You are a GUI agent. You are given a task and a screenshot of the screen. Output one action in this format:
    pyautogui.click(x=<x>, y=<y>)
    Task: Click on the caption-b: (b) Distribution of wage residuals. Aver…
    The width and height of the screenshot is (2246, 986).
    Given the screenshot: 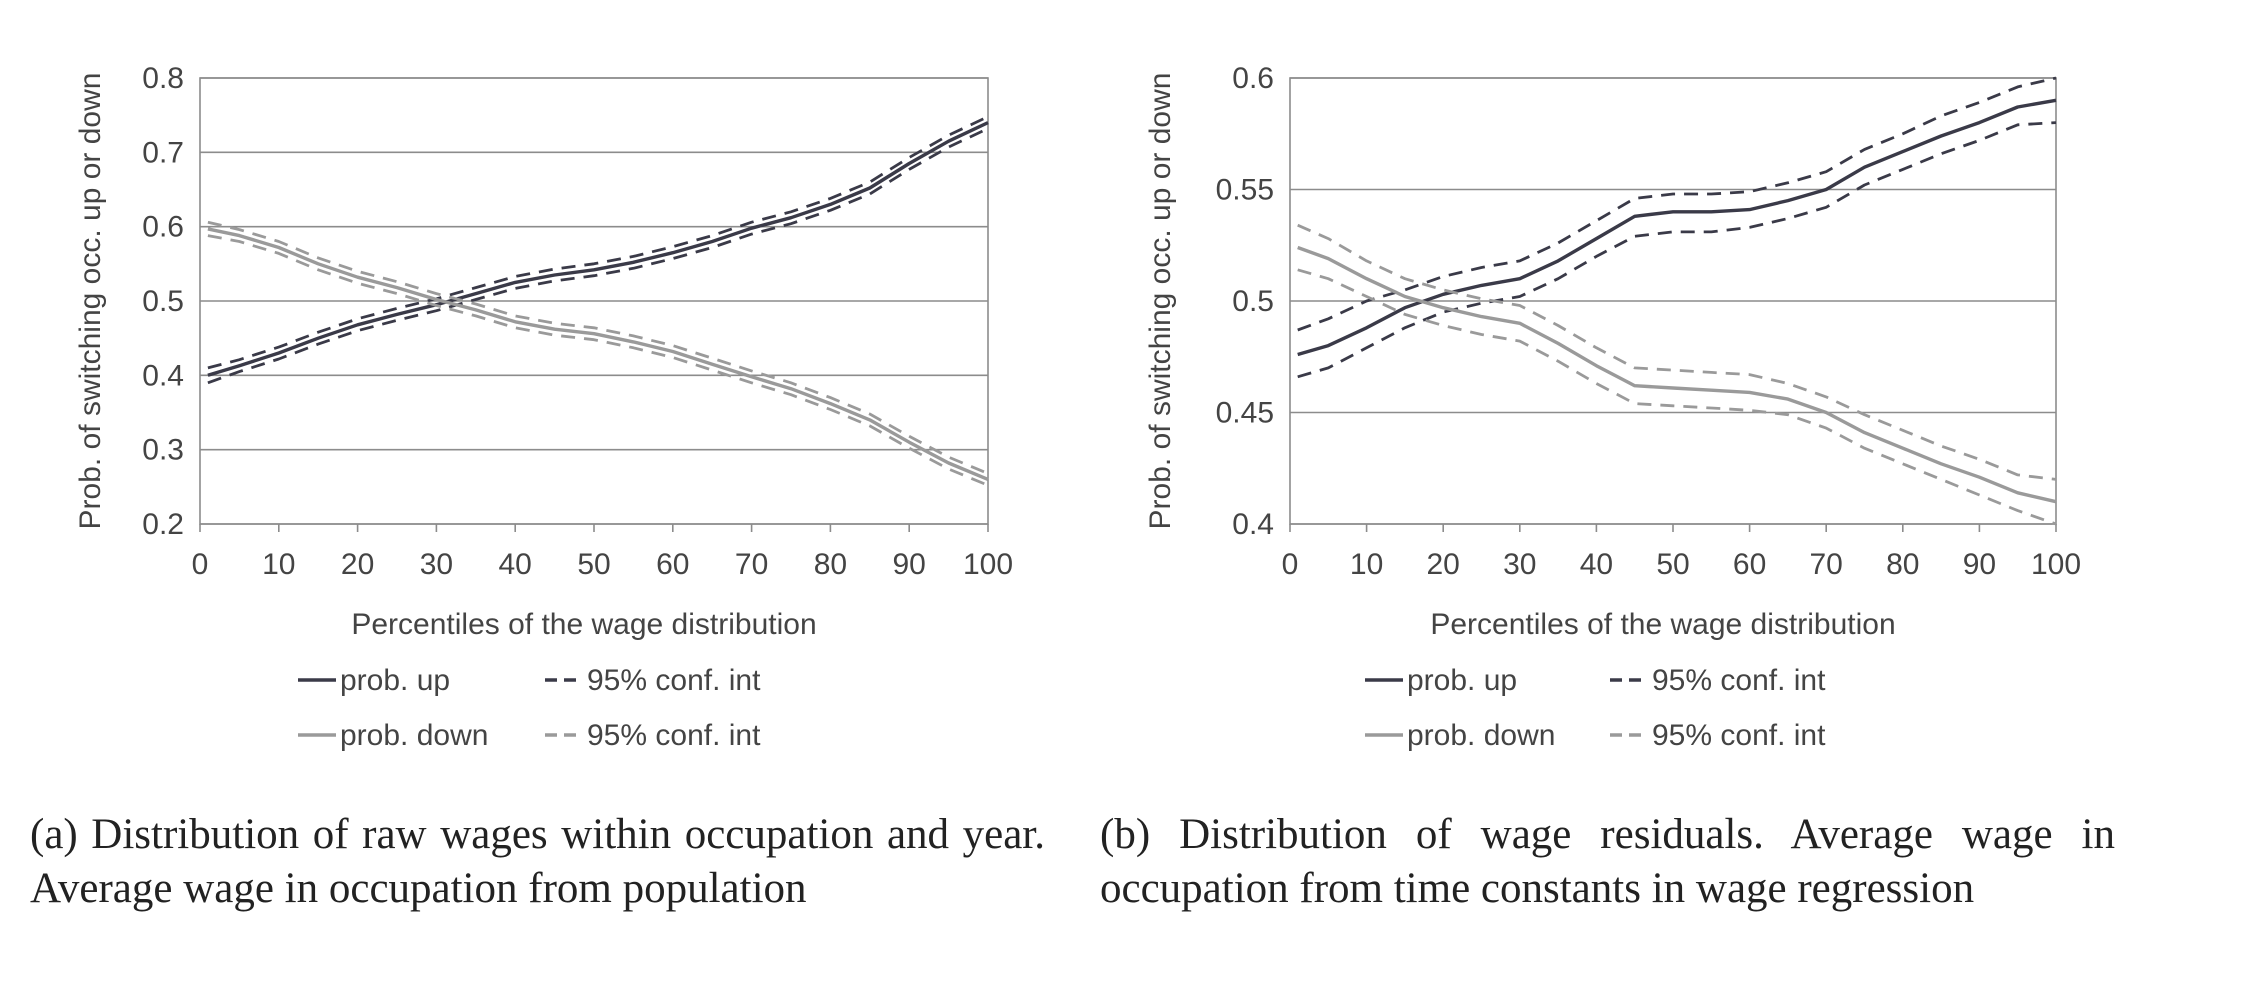 What is the action you would take?
    pyautogui.click(x=1607, y=861)
    